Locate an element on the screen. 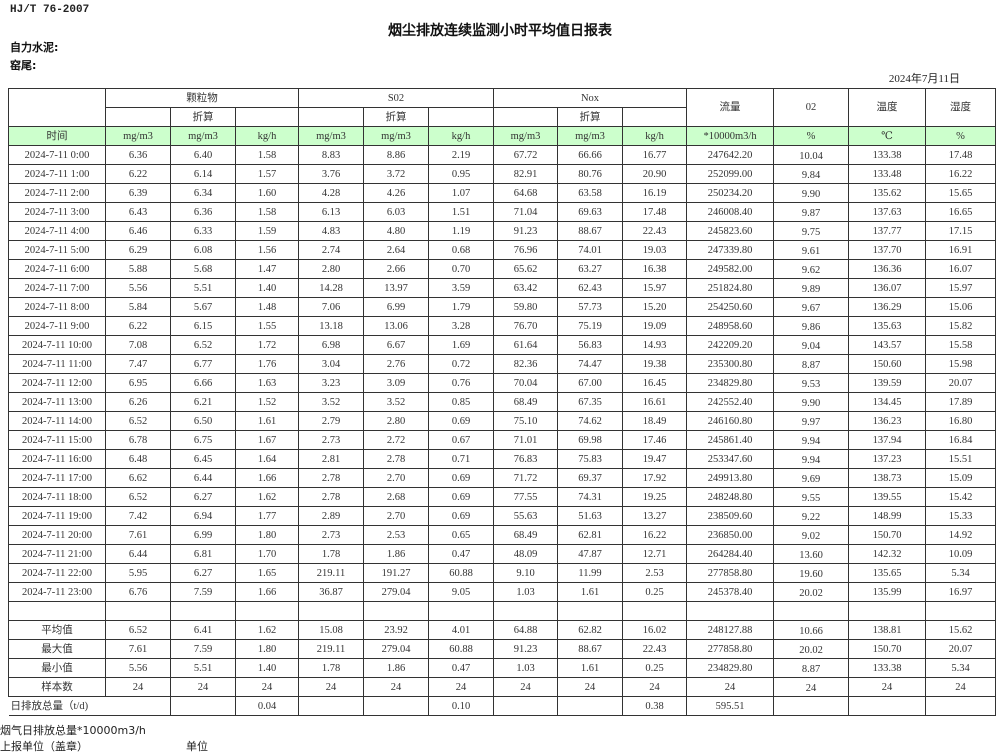 This screenshot has height=755, width=1000. value-cell: 9.84 is located at coordinates (811, 174).